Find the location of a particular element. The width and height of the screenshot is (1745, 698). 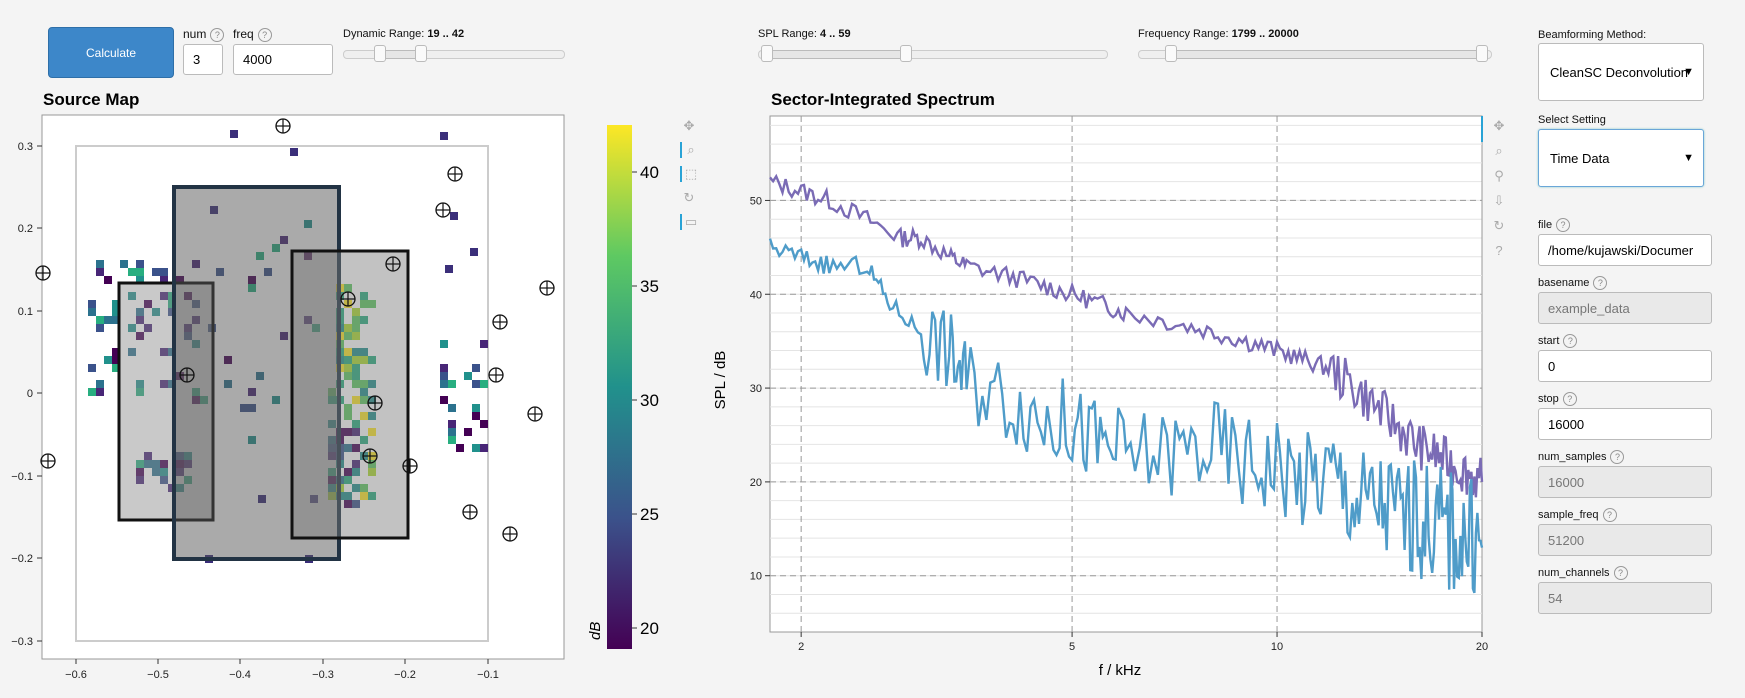

field-input-stop: 16000 is located at coordinates (1625, 424).